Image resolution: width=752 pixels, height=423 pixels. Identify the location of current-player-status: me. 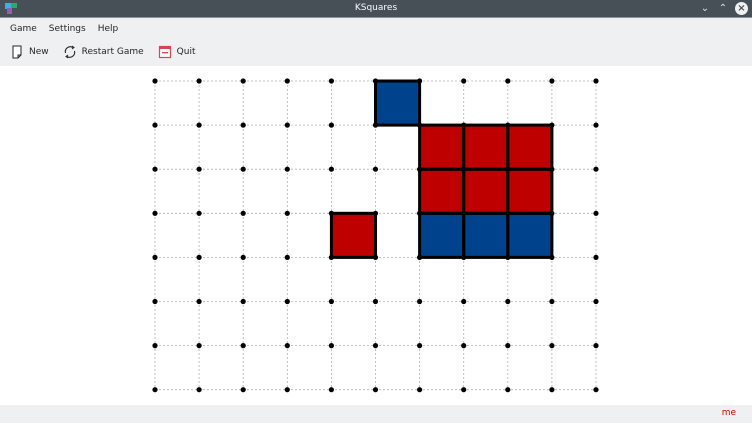
(728, 413).